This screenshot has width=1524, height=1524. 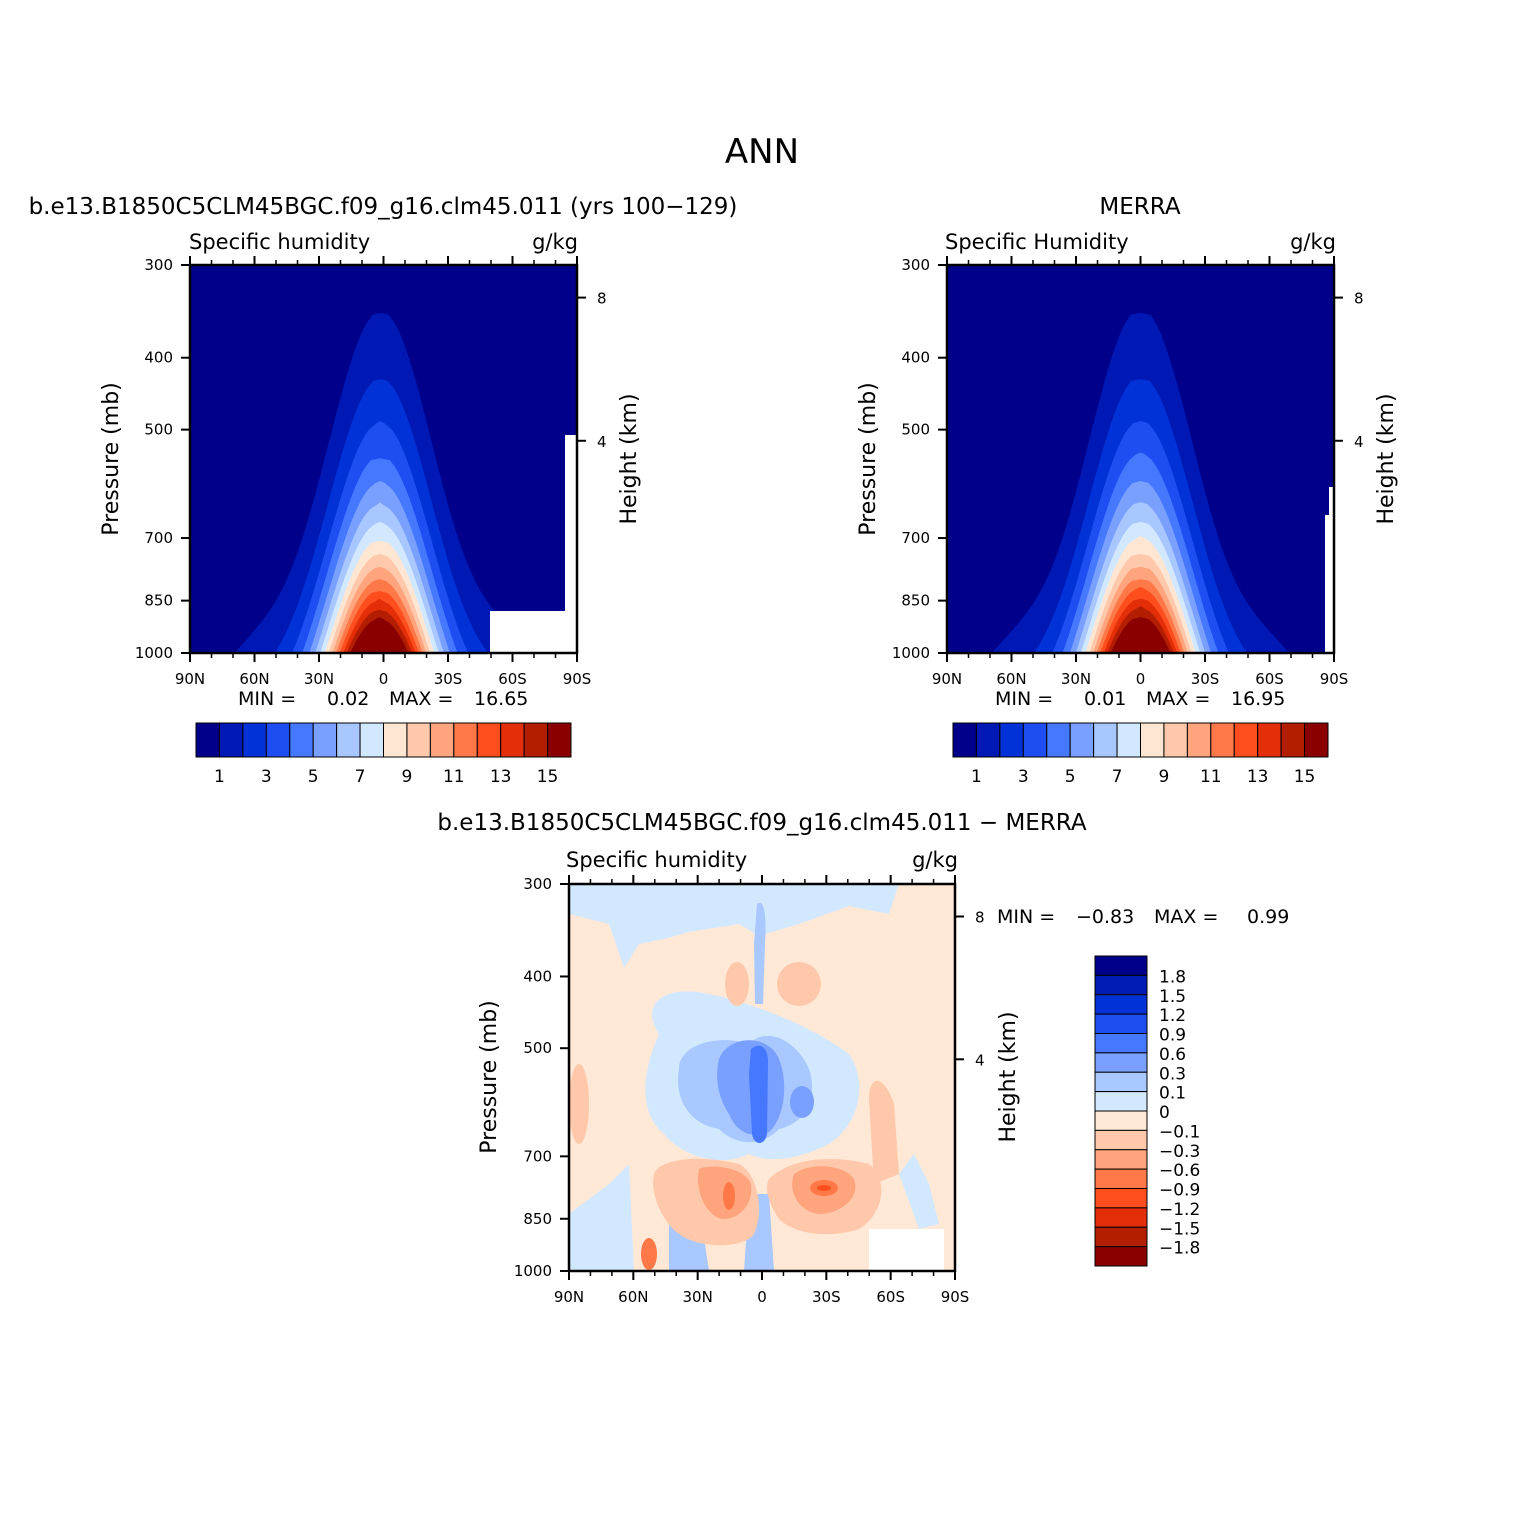 What do you see at coordinates (1026, 917) in the screenshot?
I see `diff-min-label: MIN =` at bounding box center [1026, 917].